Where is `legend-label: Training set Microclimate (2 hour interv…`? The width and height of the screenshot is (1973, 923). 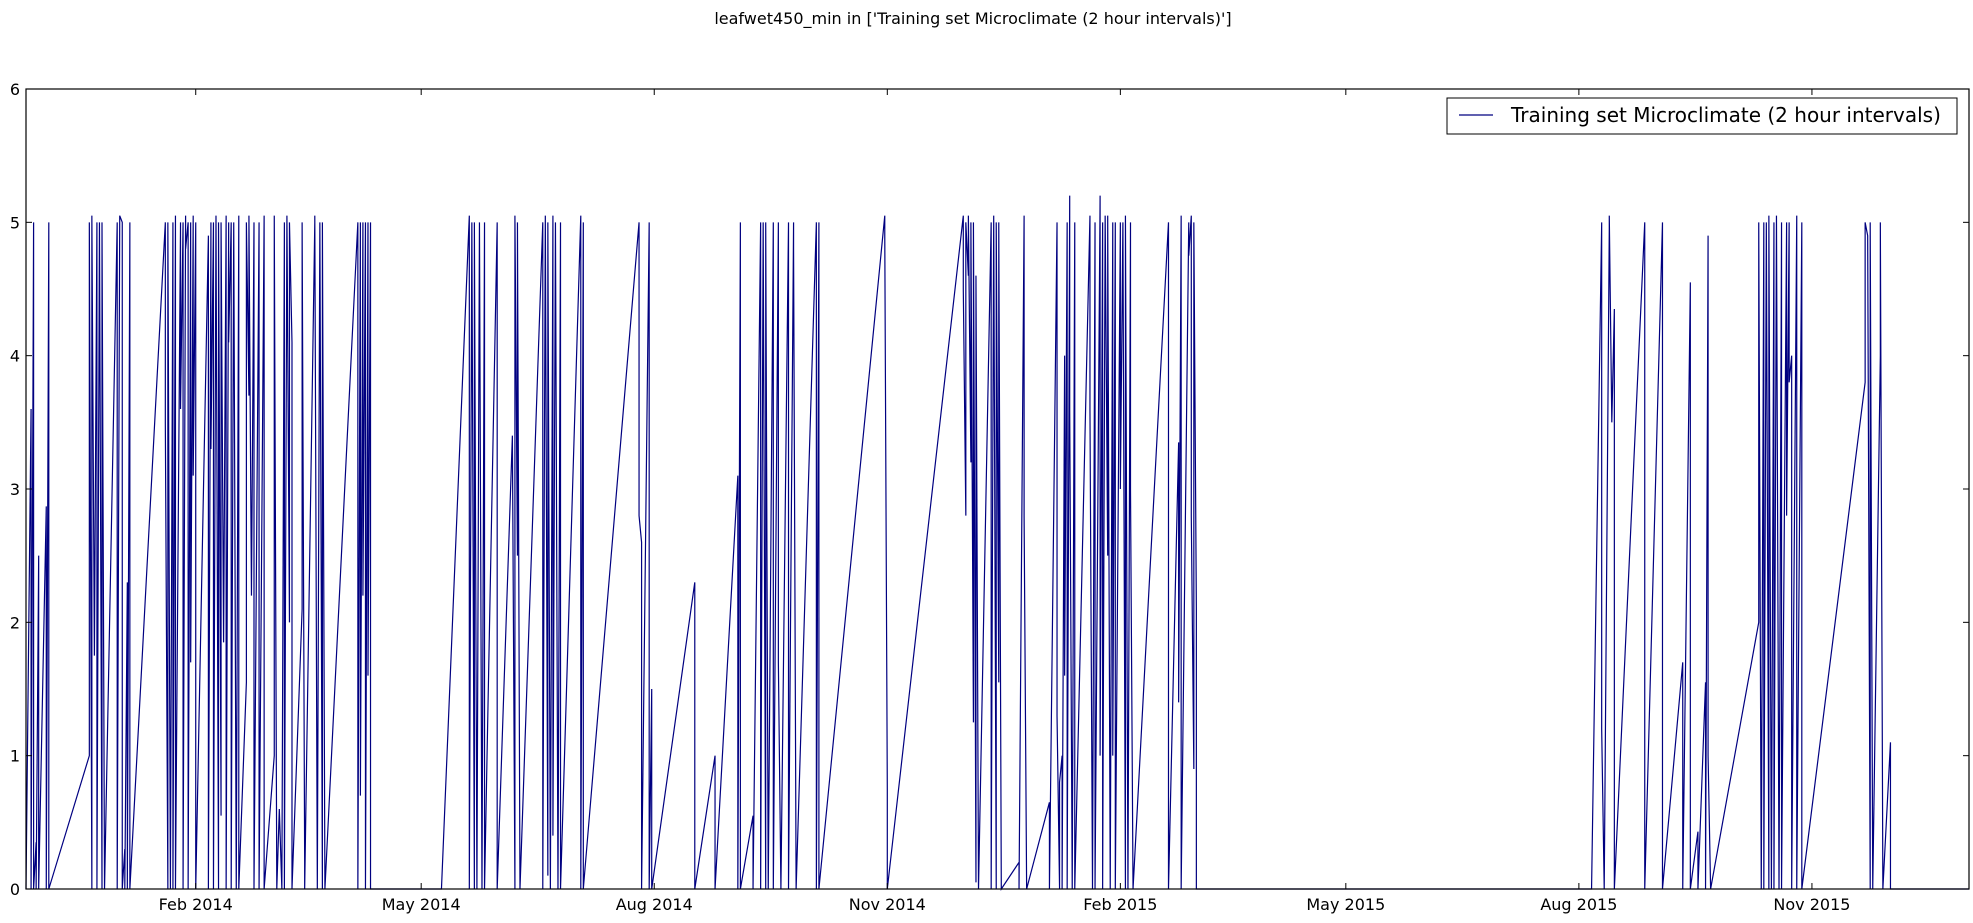
legend-label: Training set Microclimate (2 hour interv… is located at coordinates (1725, 115).